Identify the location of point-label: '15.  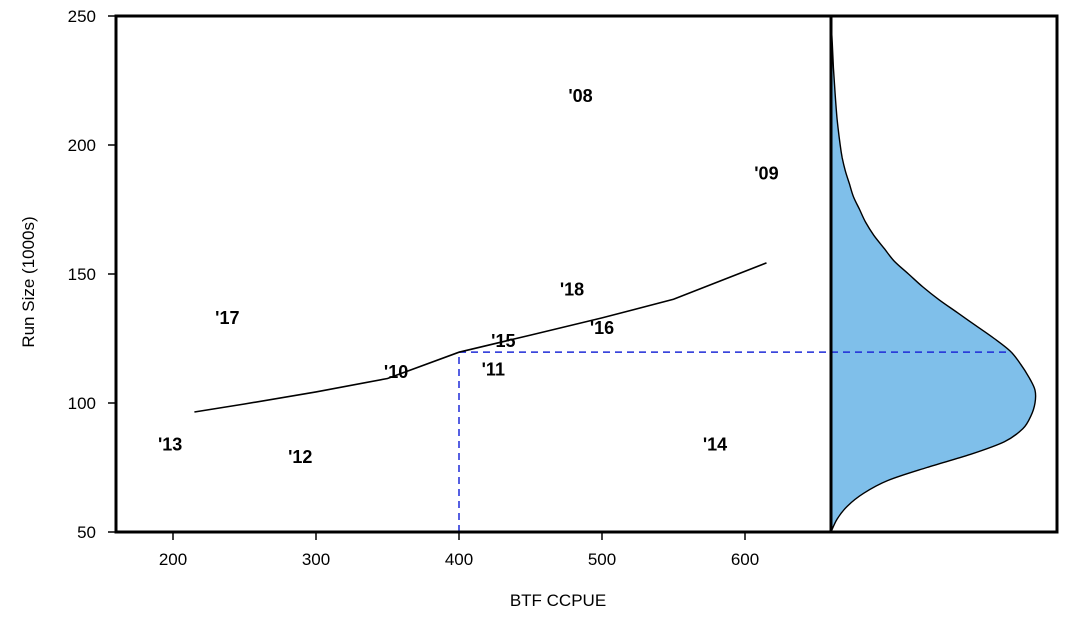
(503, 341).